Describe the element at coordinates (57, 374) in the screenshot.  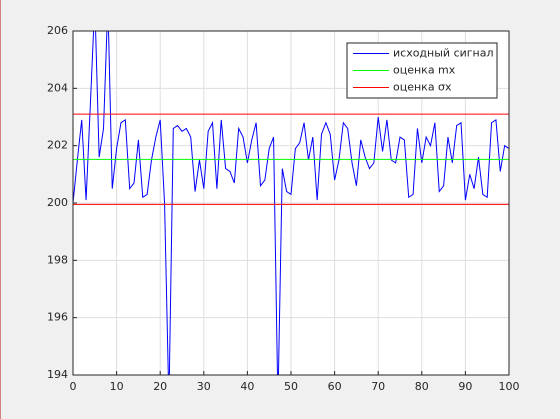
I see `y-tick-label: 194` at that location.